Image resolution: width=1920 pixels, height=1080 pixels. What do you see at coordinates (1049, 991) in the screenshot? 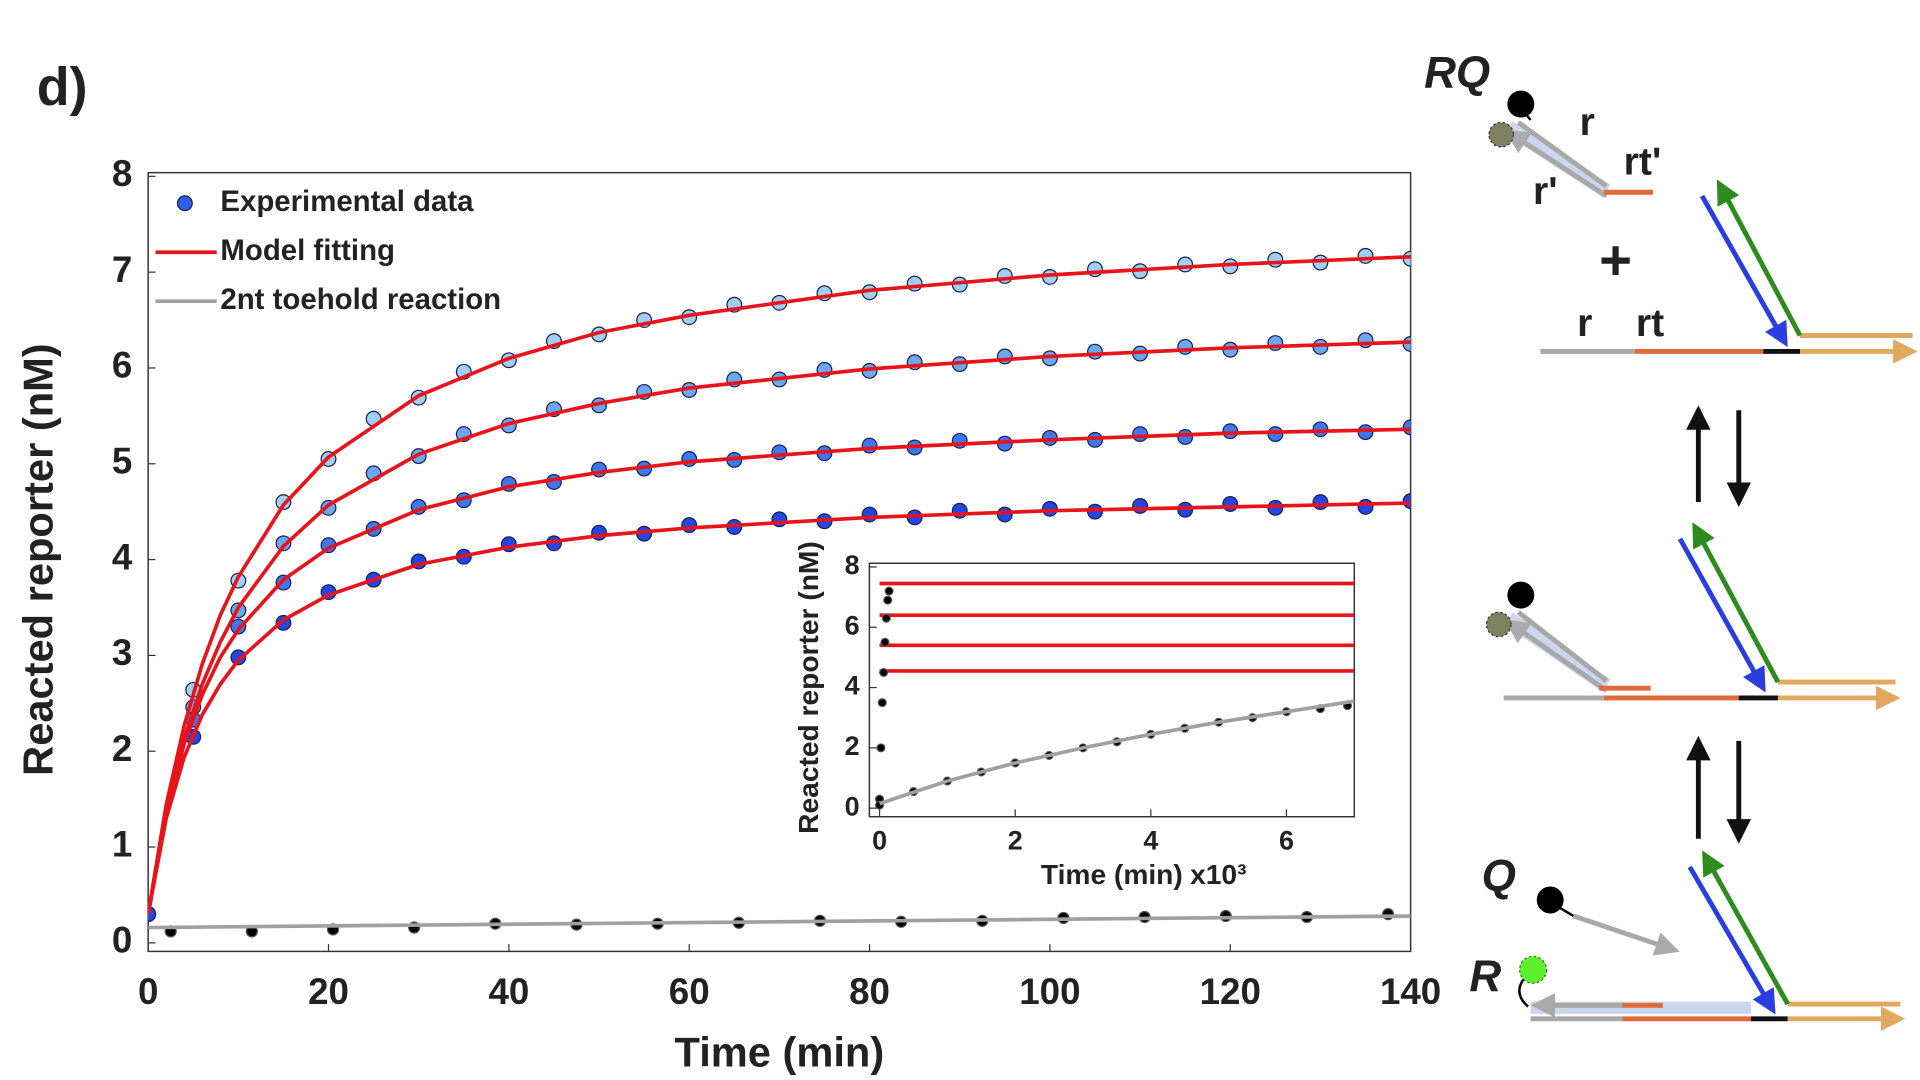
I see `x-tick-label: 100` at bounding box center [1049, 991].